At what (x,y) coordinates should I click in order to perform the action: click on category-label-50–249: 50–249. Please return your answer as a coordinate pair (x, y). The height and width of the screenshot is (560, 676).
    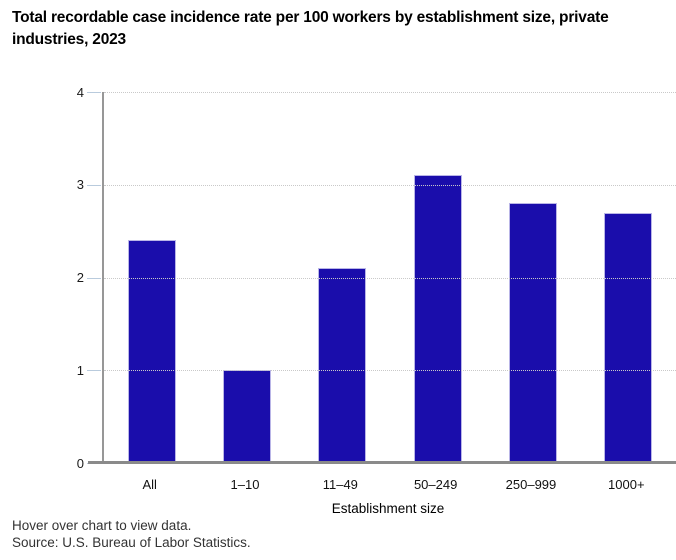
    Looking at the image, I should click on (435, 484).